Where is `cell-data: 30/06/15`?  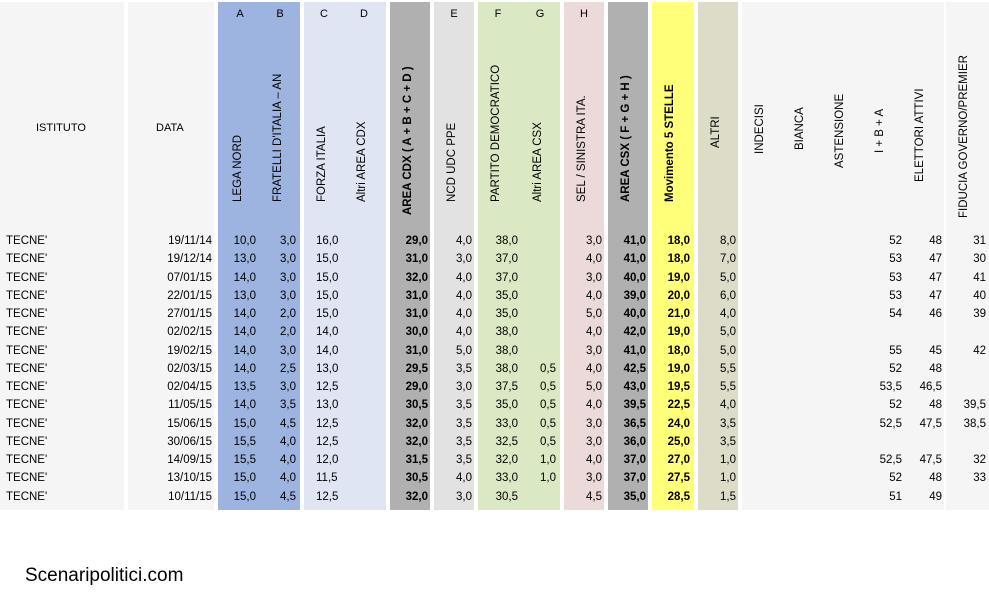 cell-data: 30/06/15 is located at coordinates (189, 441).